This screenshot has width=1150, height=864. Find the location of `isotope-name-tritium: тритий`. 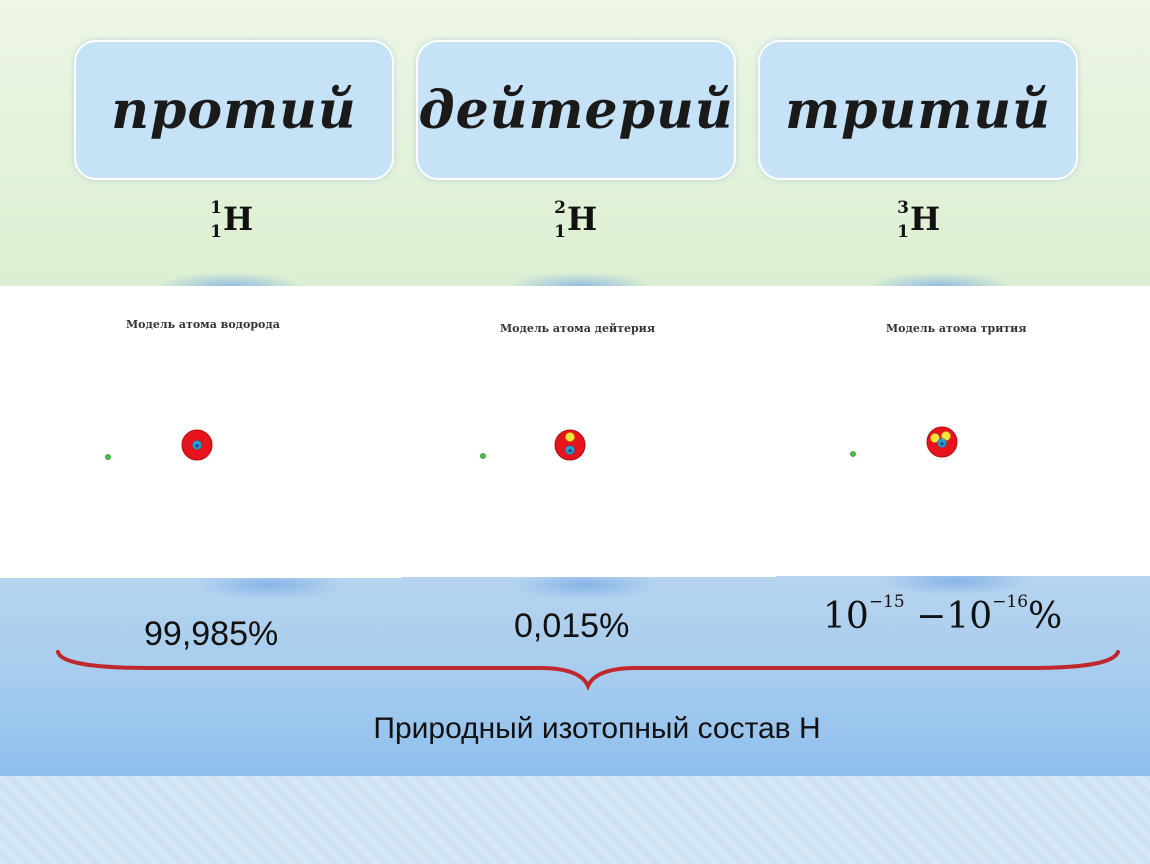

isotope-name-tritium: тритий is located at coordinates (918, 110).